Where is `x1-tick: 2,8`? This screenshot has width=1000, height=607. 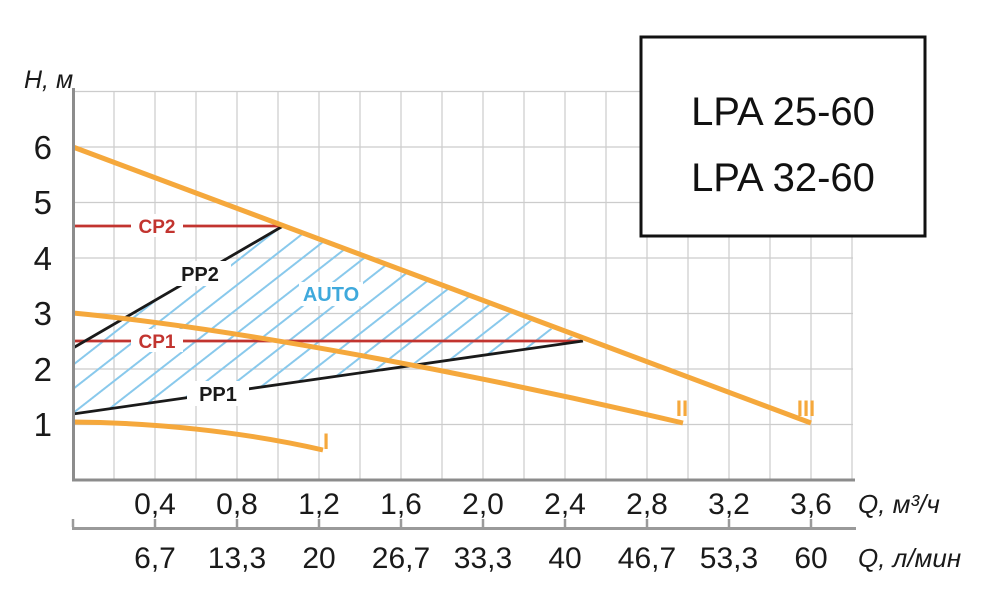
x1-tick: 2,8 is located at coordinates (647, 504).